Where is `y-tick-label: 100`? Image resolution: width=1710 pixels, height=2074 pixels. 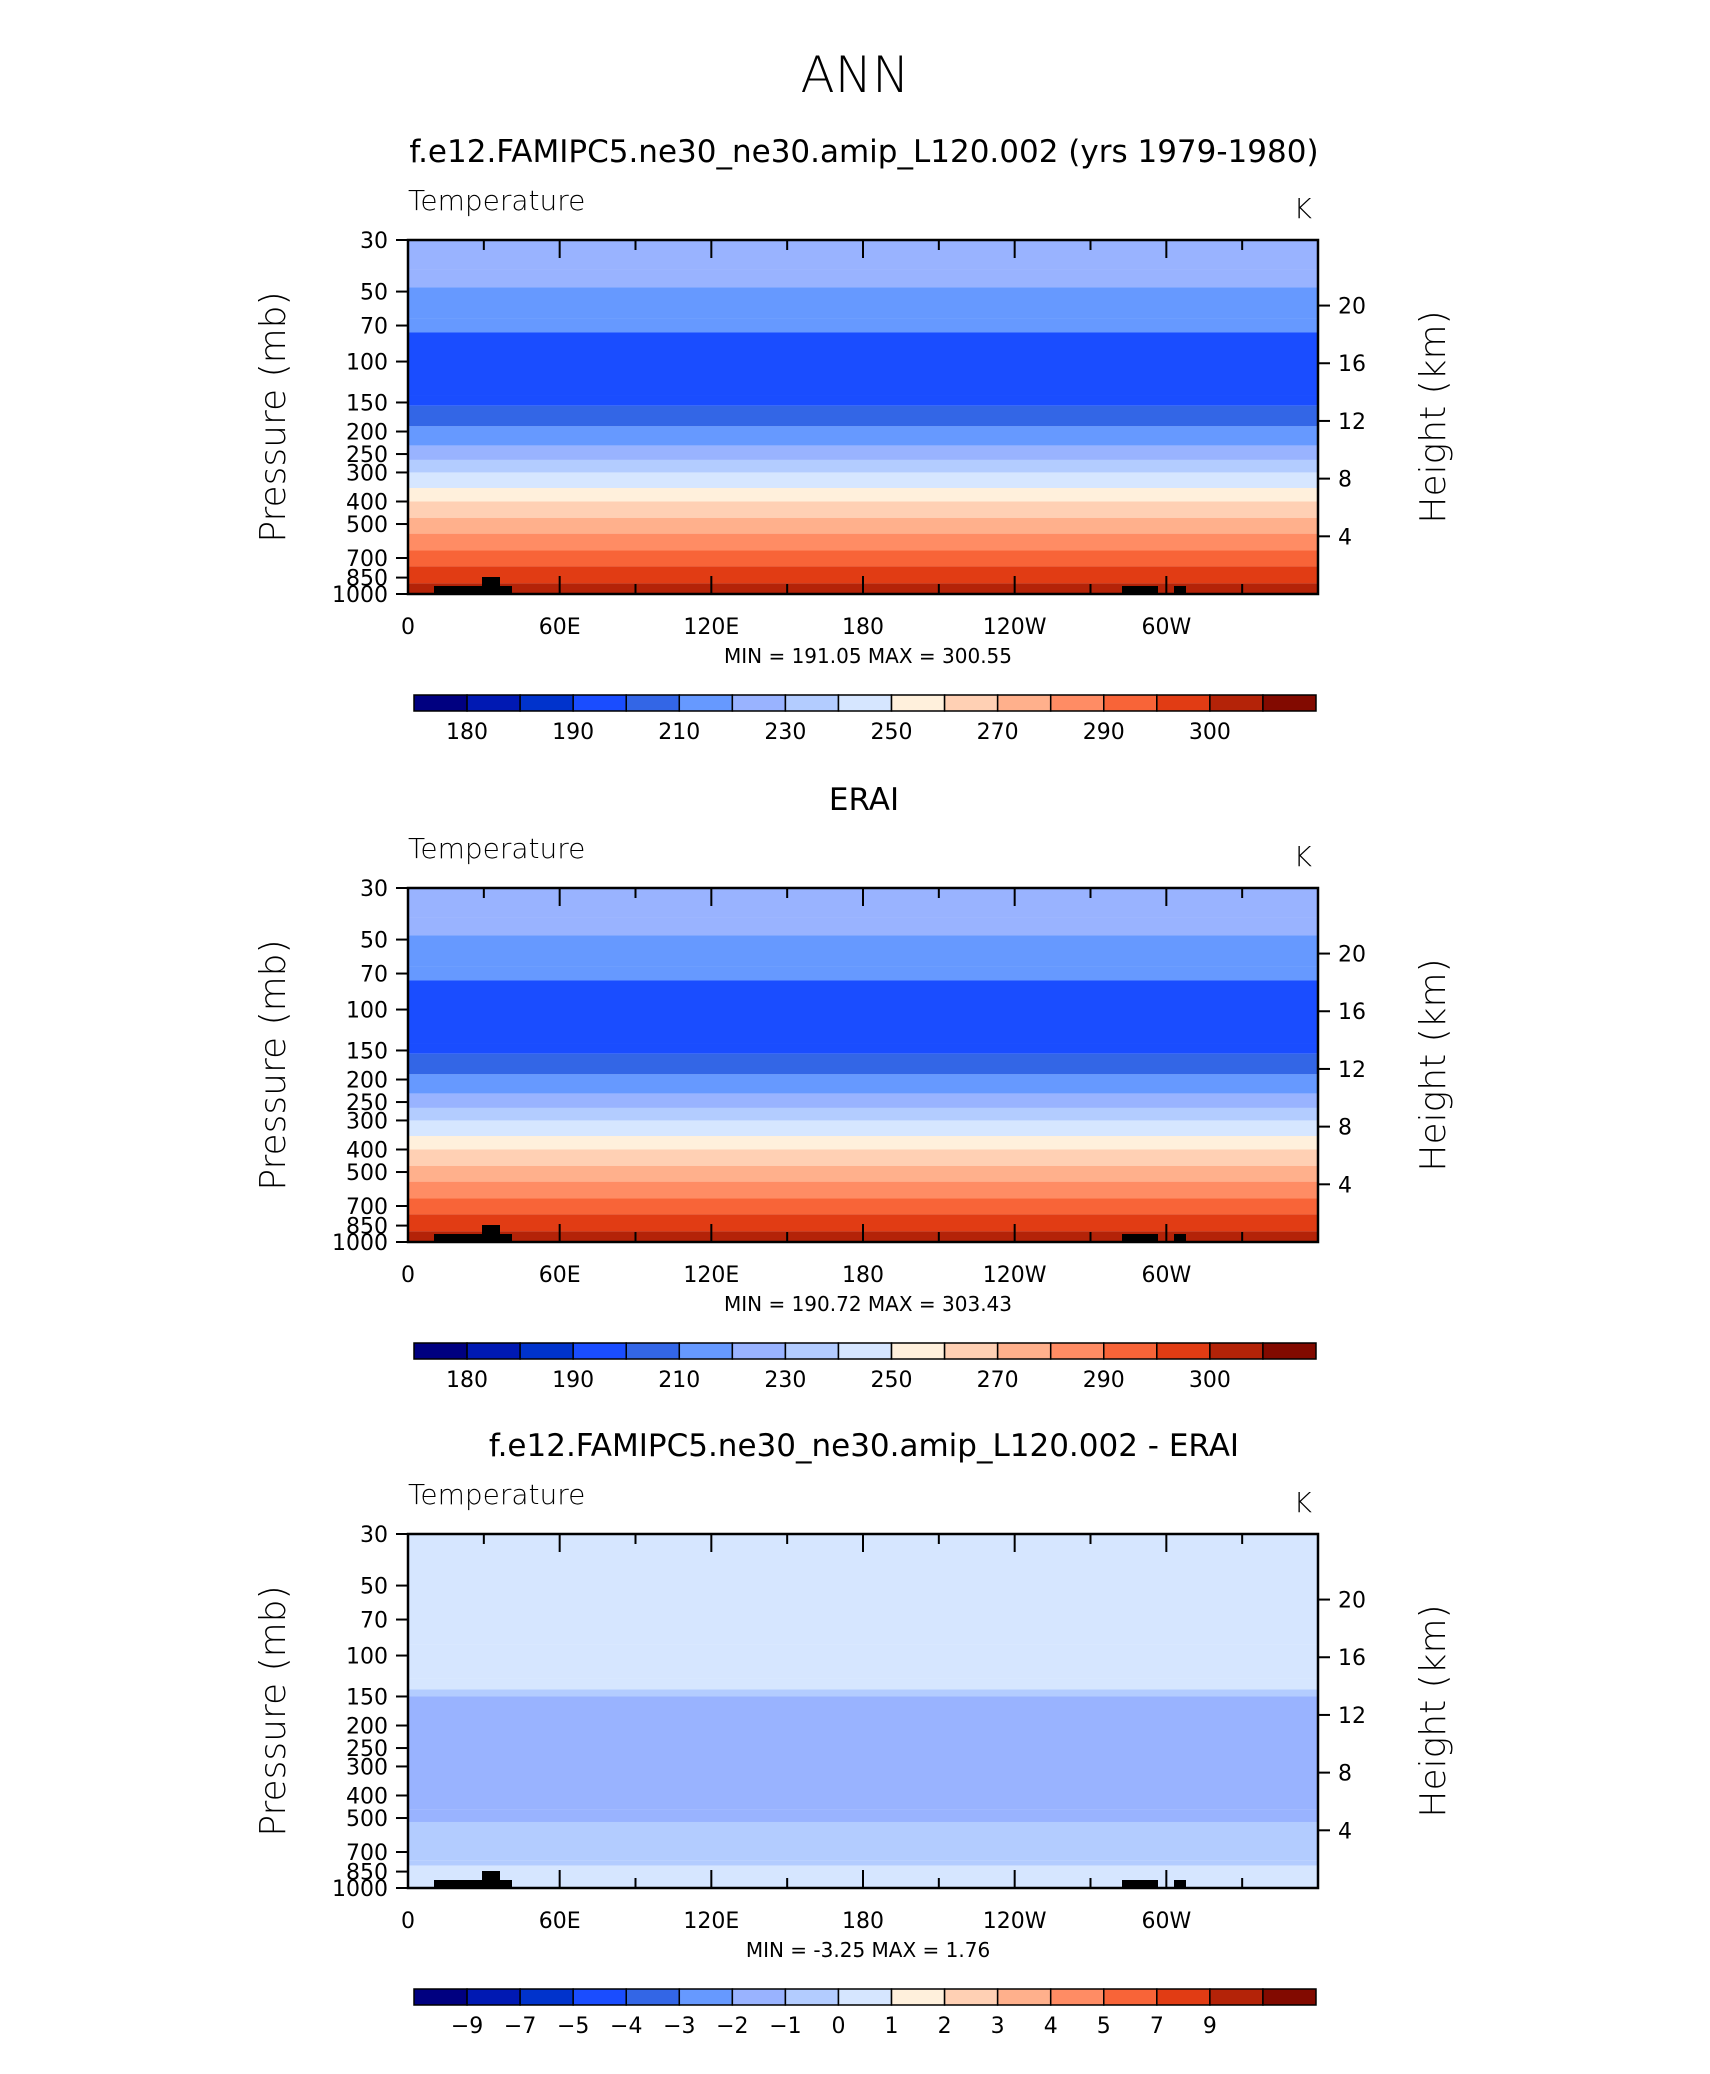
y-tick-label: 100 is located at coordinates (367, 1011).